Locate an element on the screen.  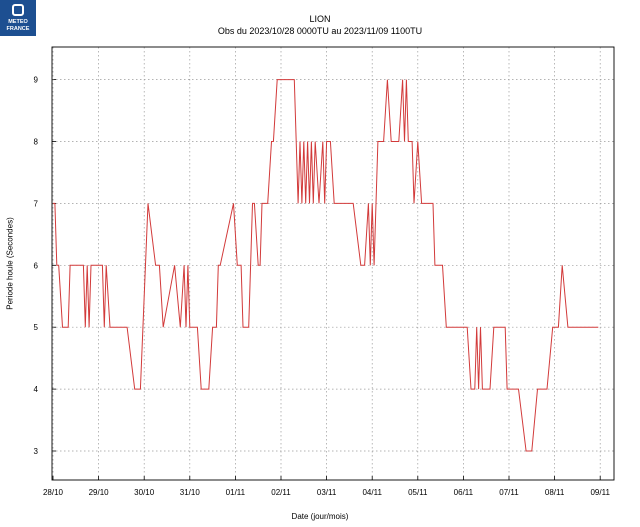
x-tick-label: 02/11 is located at coordinates (281, 492).